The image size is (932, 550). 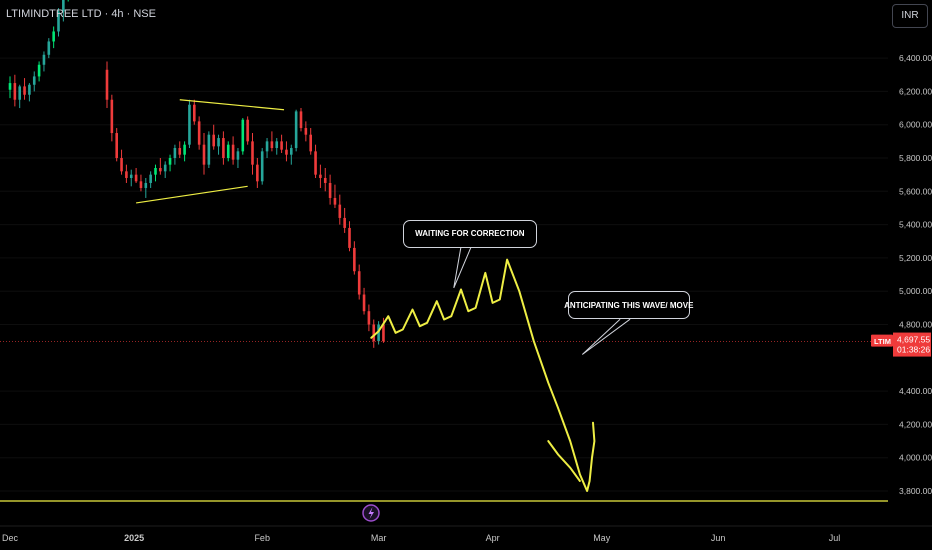 I want to click on price-tick-label-11: 6,200.00, so click(x=915, y=91).